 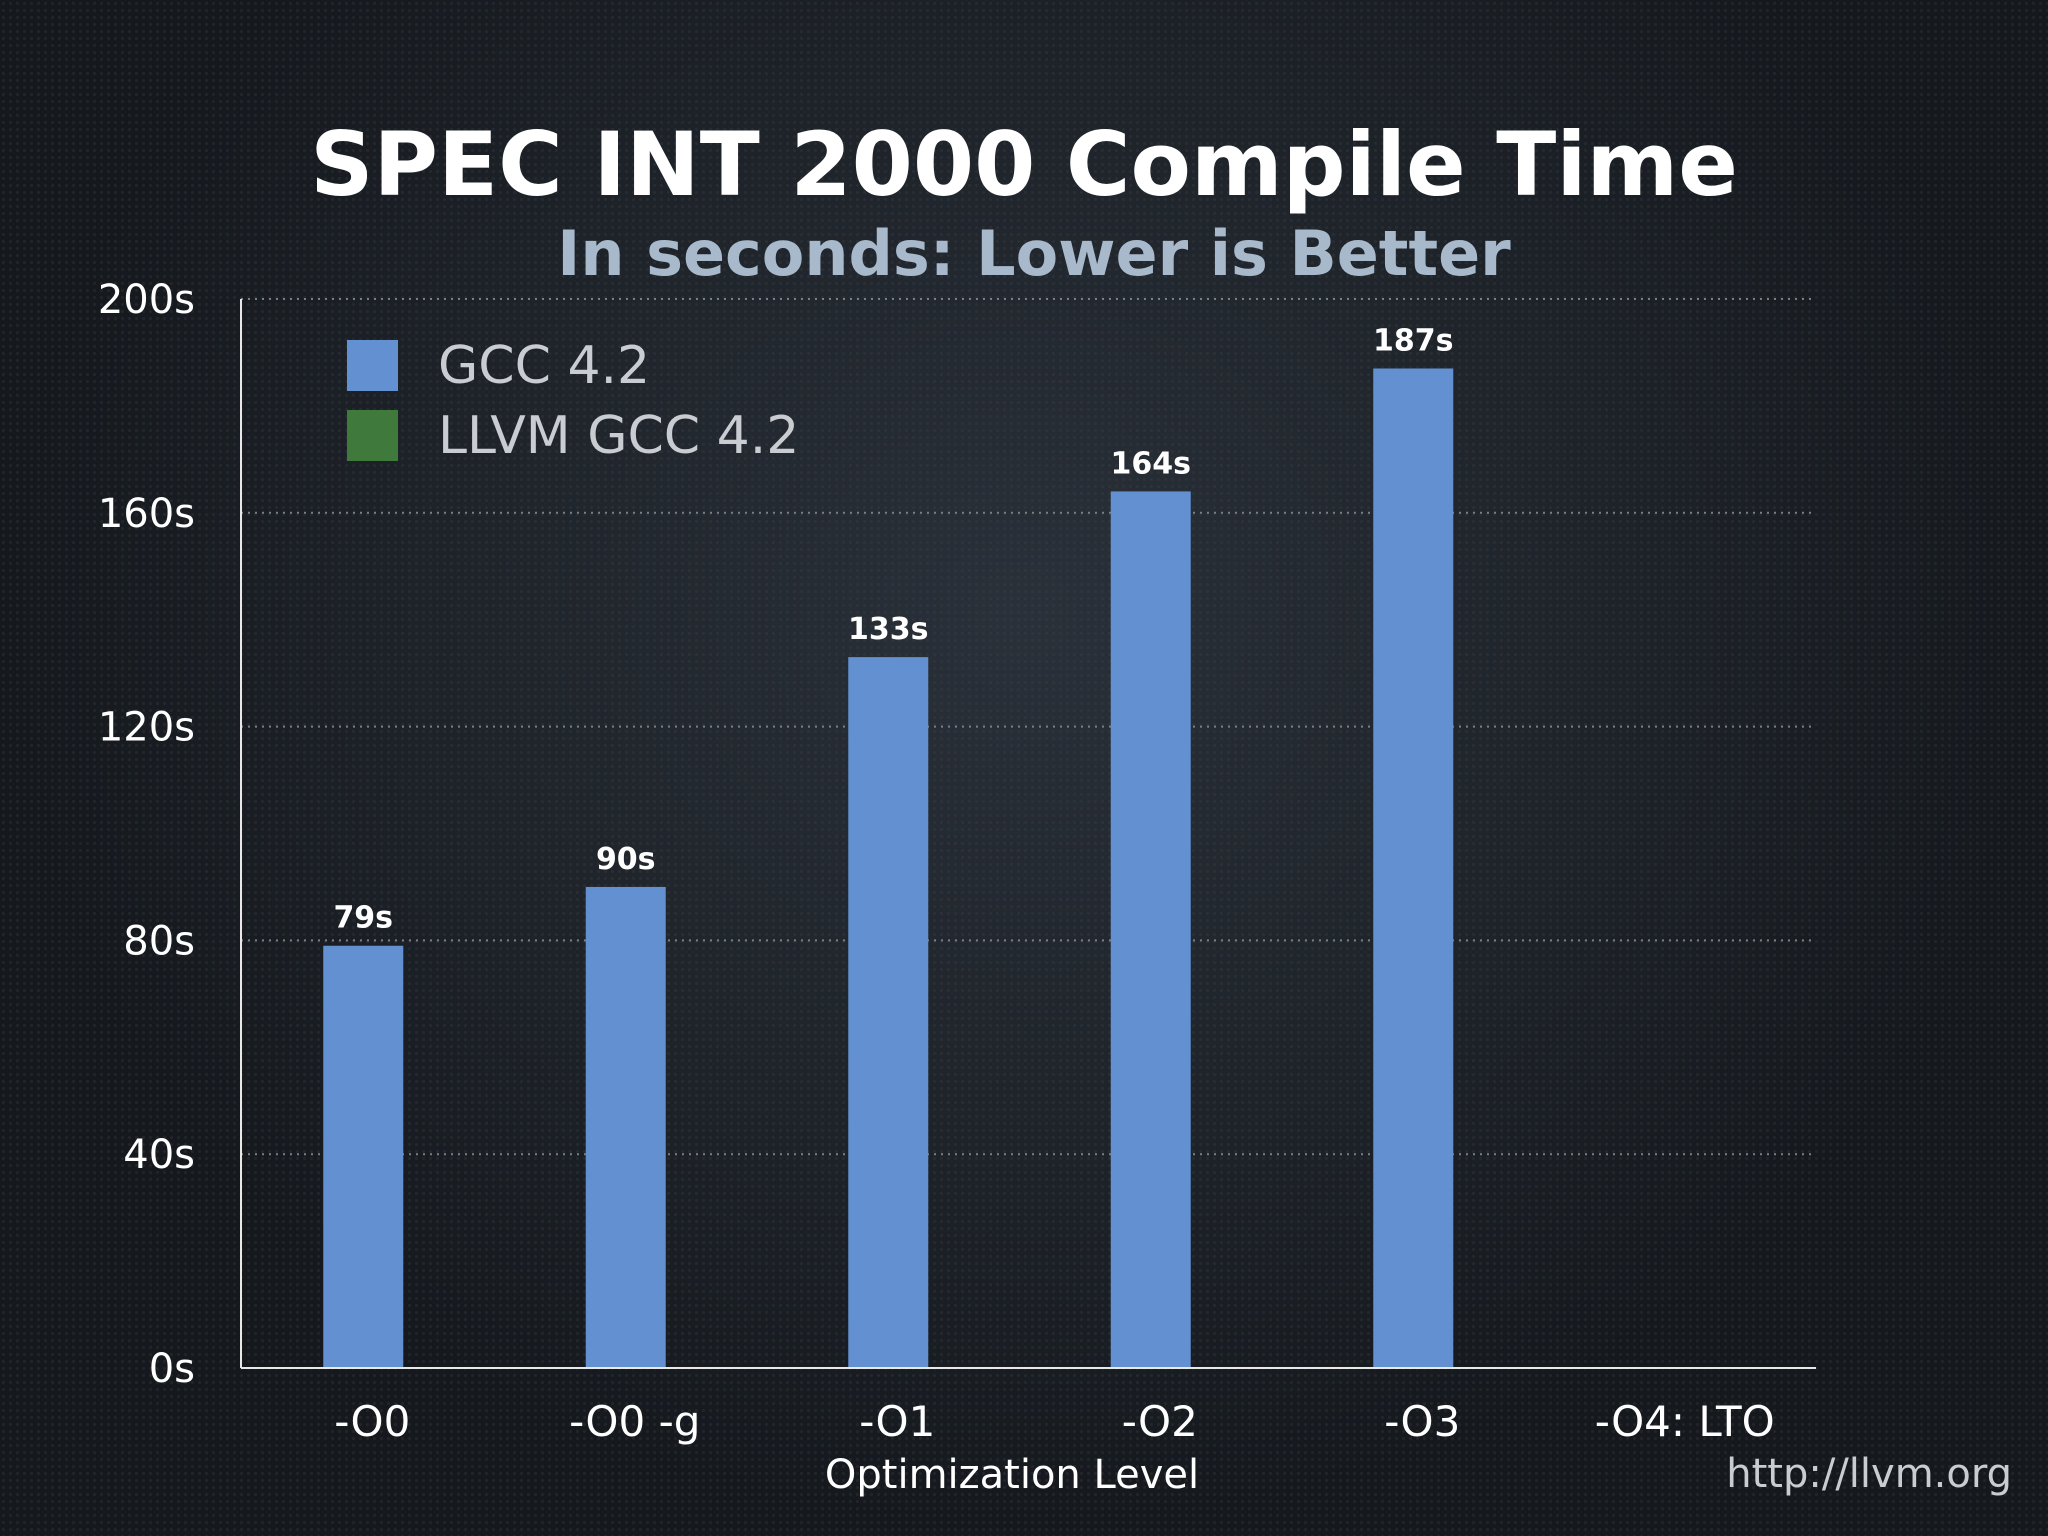 I want to click on y-tick-label: 120s, so click(x=146, y=728).